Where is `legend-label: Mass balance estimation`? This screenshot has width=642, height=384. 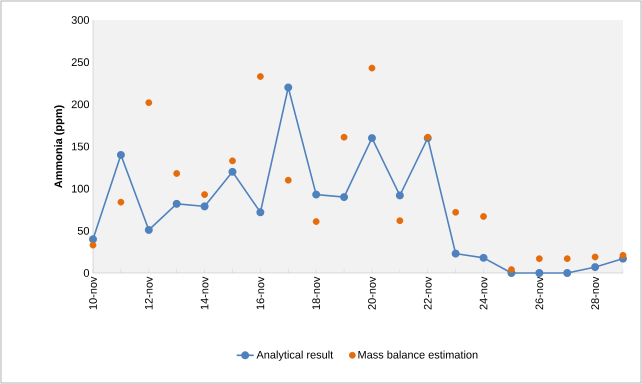 legend-label: Mass balance estimation is located at coordinates (418, 354).